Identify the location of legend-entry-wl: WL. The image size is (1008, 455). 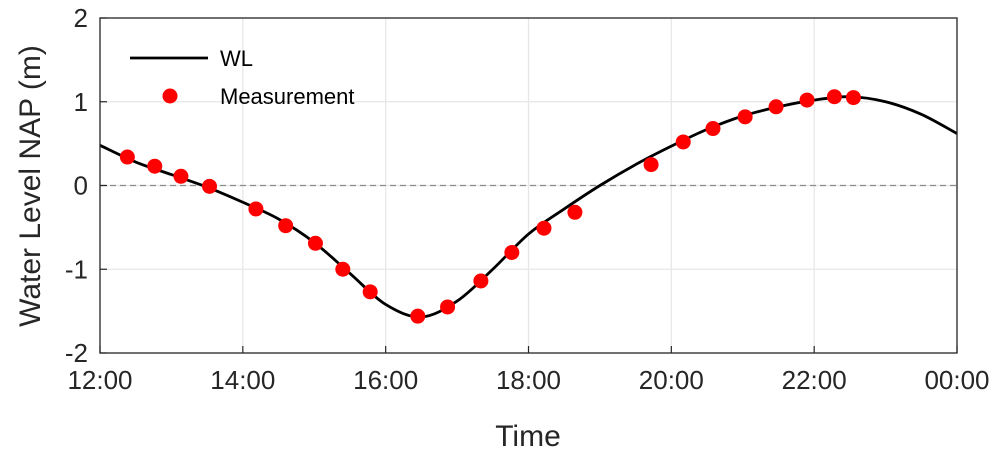
(236, 58).